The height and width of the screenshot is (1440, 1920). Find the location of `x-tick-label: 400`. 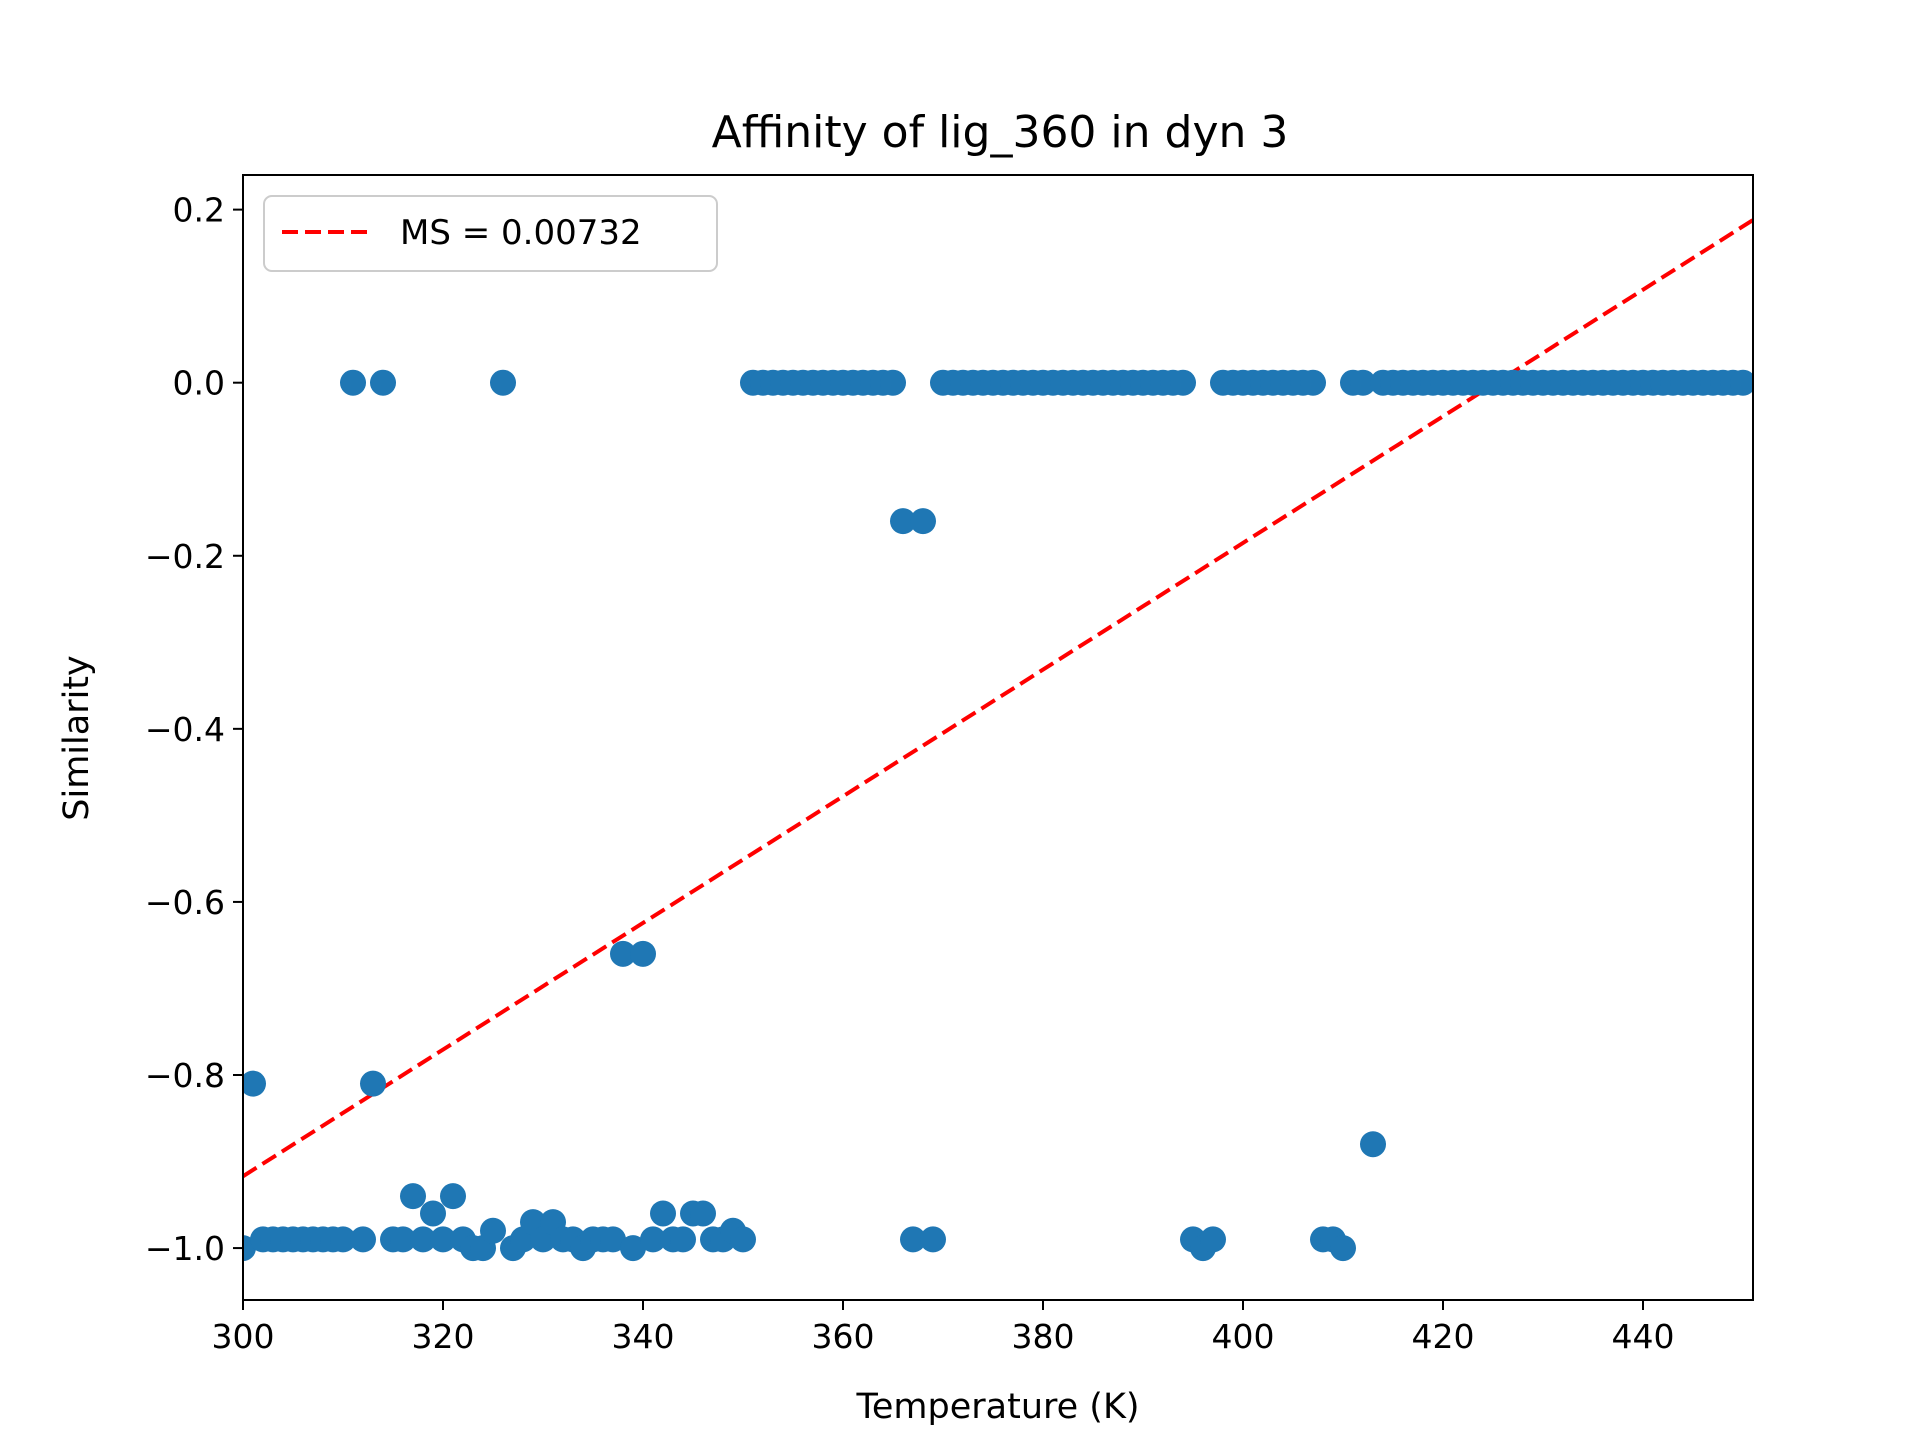

x-tick-label: 400 is located at coordinates (1243, 1336).